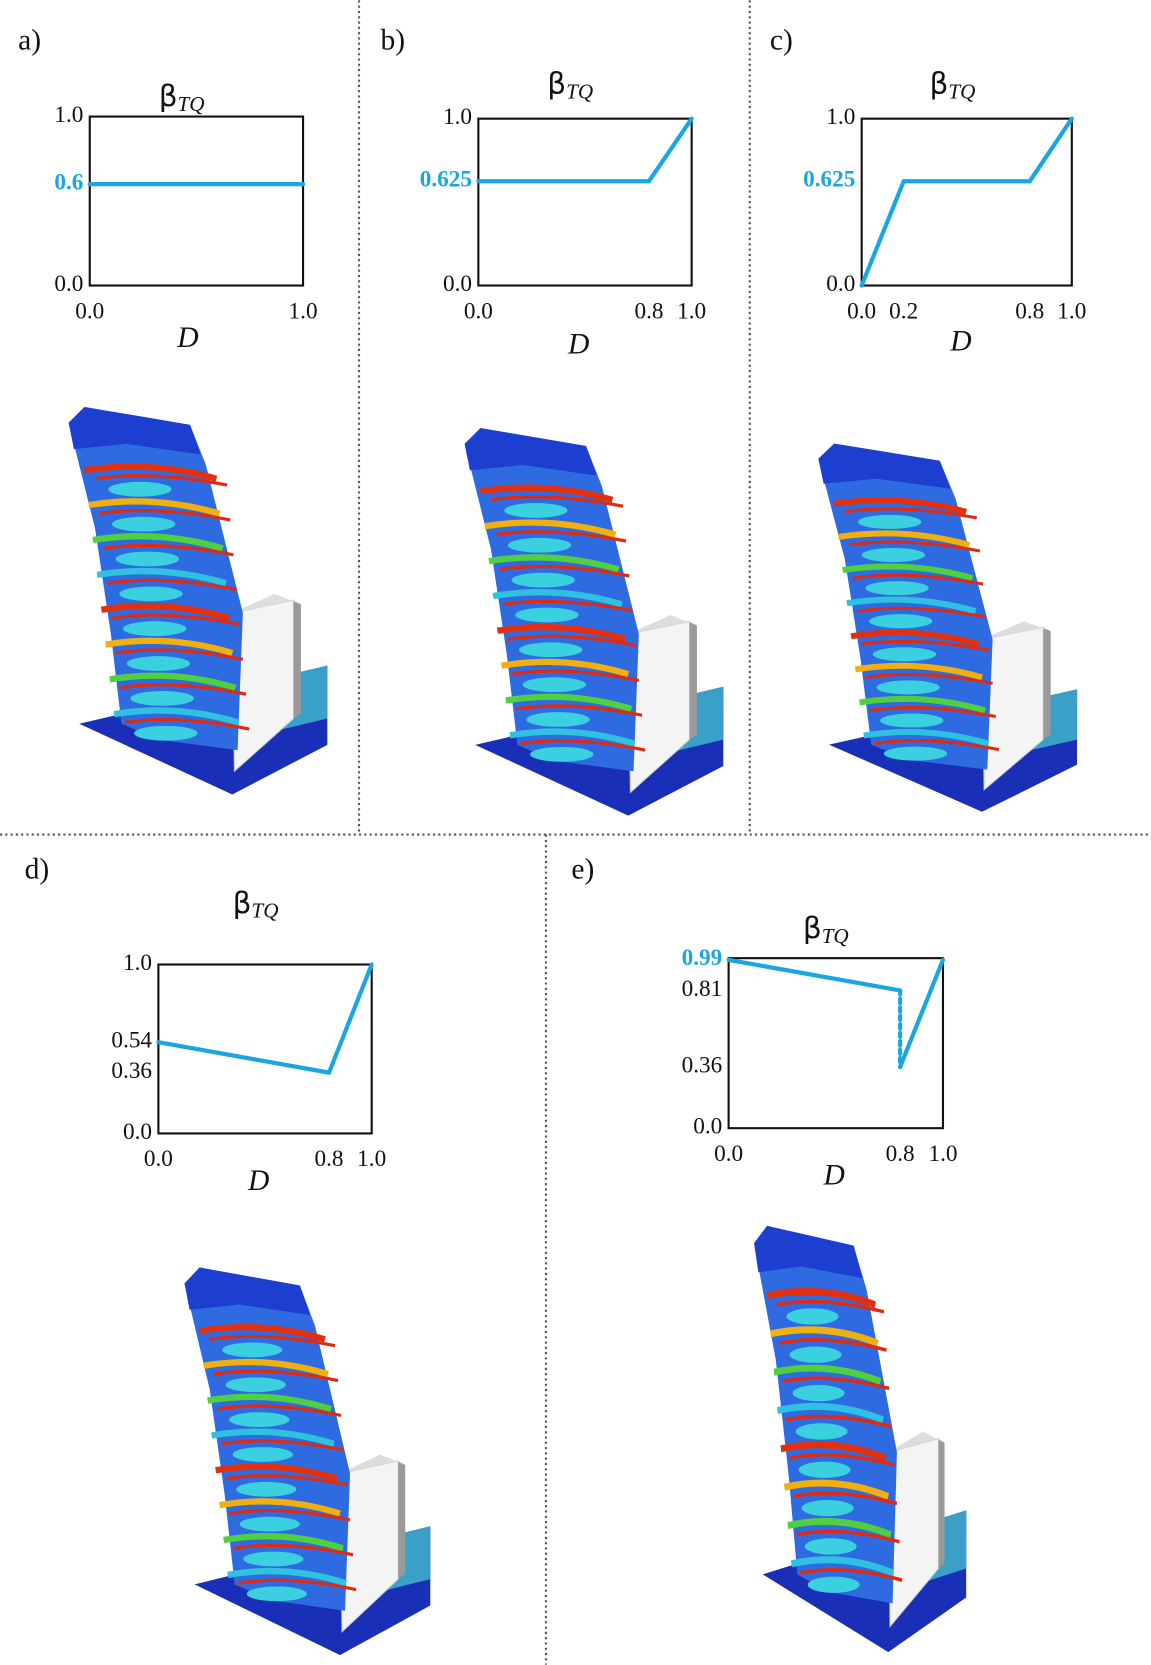 The height and width of the screenshot is (1665, 1151). Describe the element at coordinates (256, 904) in the screenshot. I see `chart-title: βTQ` at that location.